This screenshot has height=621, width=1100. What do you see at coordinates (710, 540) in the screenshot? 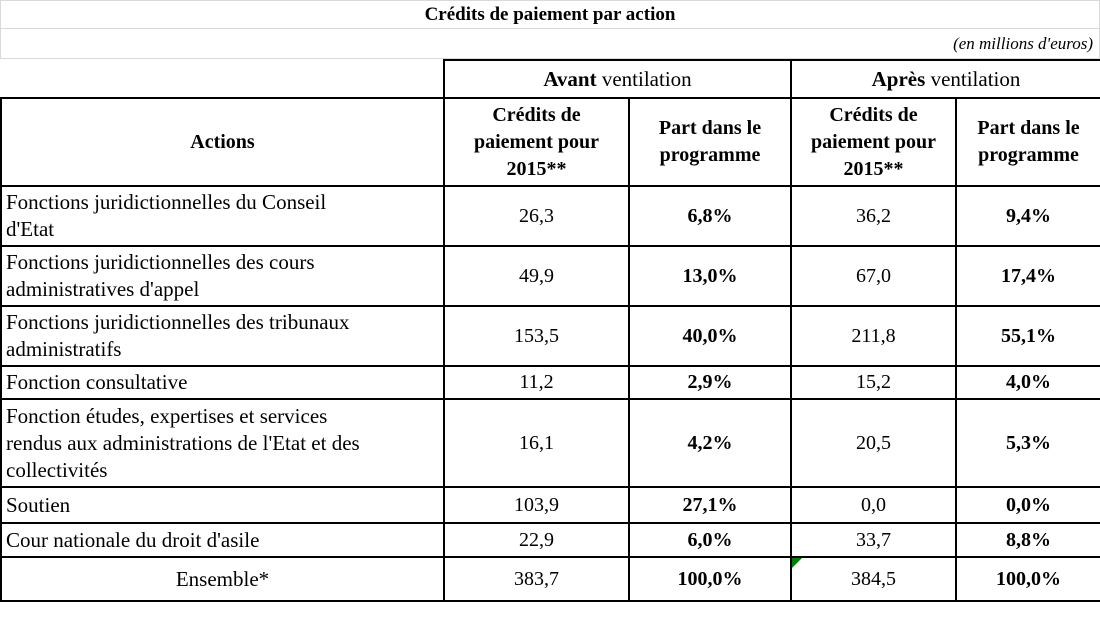
I see `avant-part-cell: 6,0%` at bounding box center [710, 540].